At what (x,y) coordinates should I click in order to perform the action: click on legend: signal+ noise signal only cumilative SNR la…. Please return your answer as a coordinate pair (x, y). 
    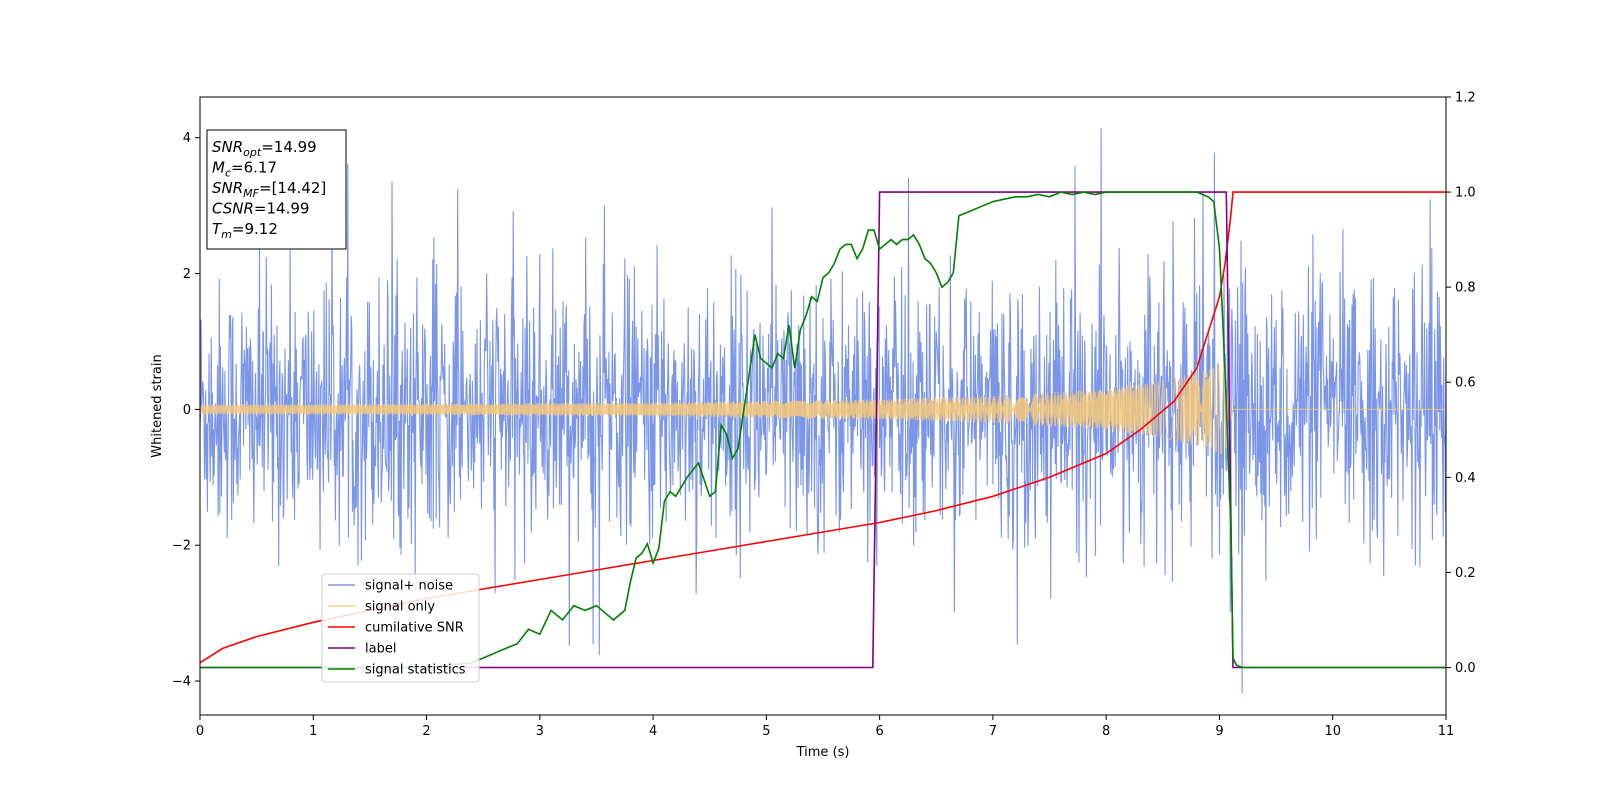
    Looking at the image, I should click on (400, 628).